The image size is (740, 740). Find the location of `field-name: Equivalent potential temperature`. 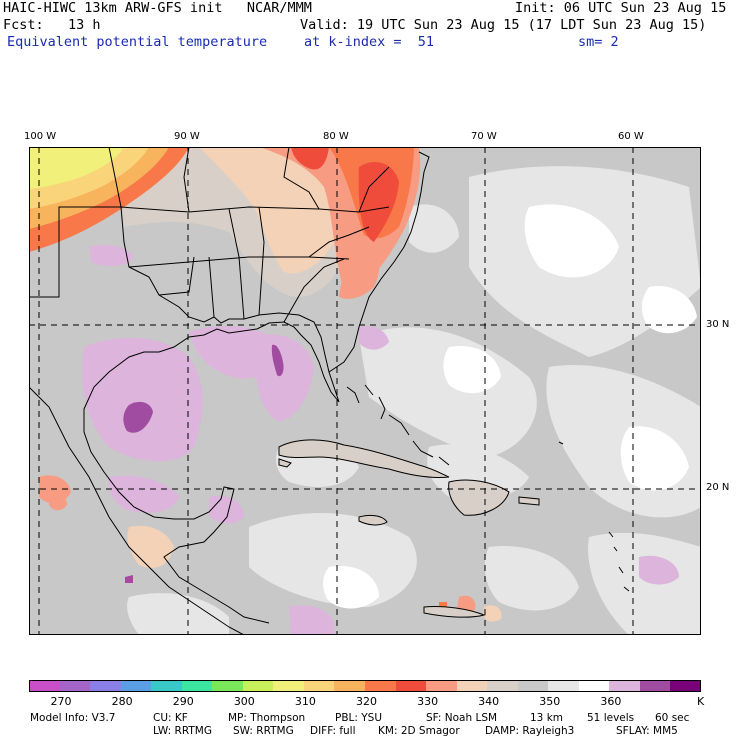

field-name: Equivalent potential temperature is located at coordinates (137, 42).